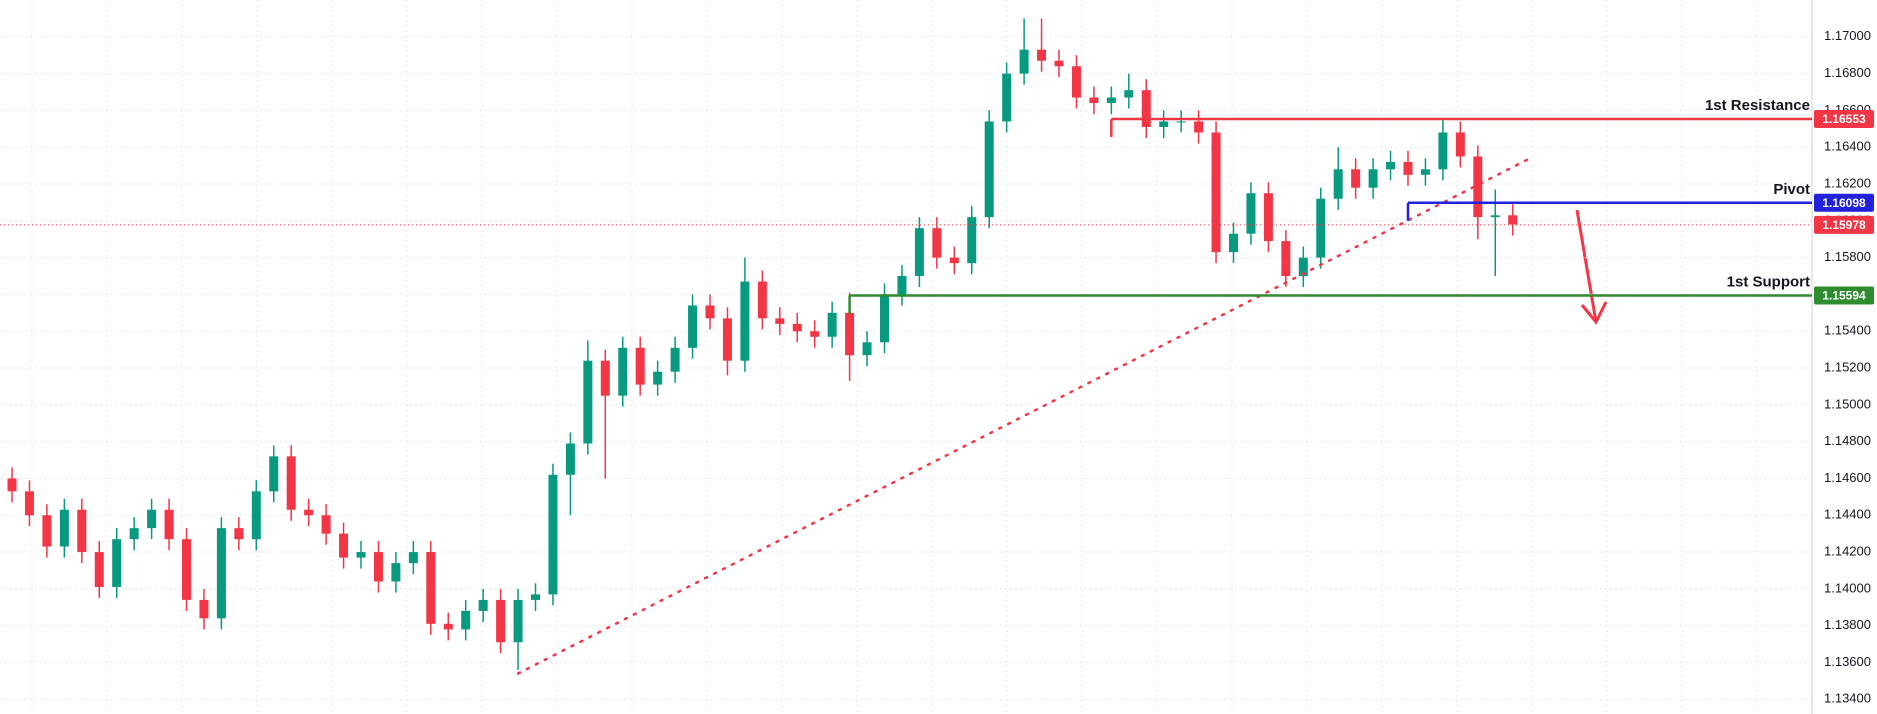 This screenshot has width=1877, height=714. I want to click on price-tag-label: 1.16553, so click(1844, 119).